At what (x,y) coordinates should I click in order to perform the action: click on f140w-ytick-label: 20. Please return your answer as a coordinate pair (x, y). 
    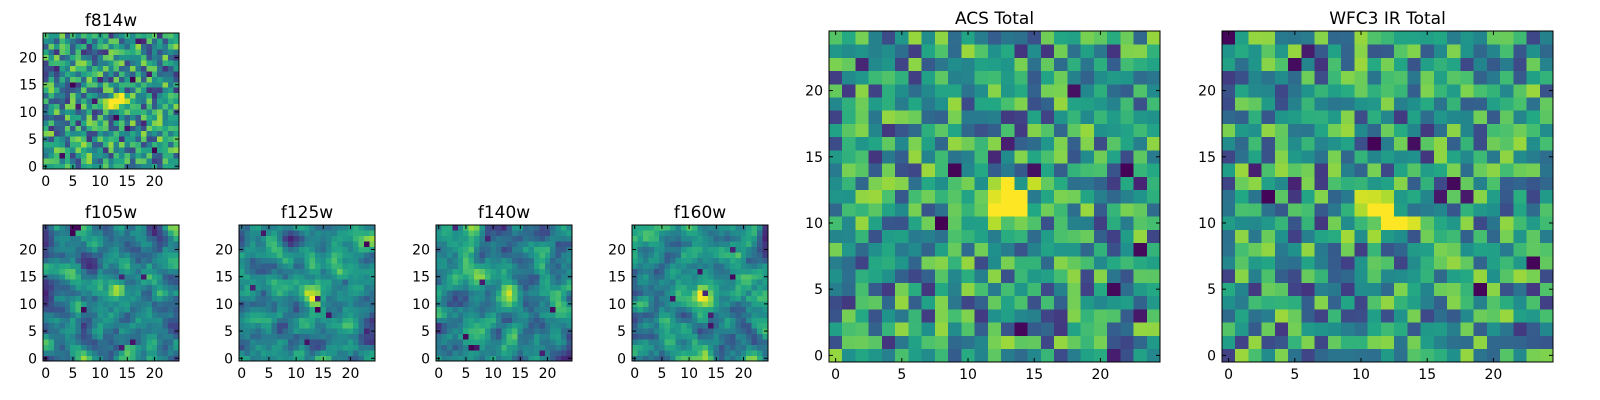
    Looking at the image, I should click on (421, 250).